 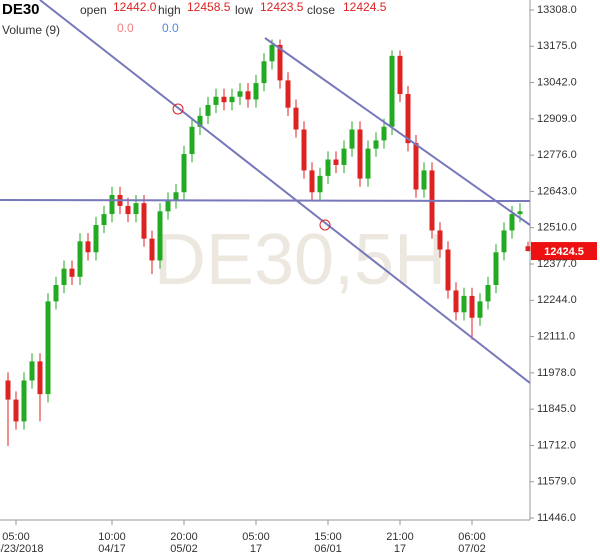 What do you see at coordinates (328, 549) in the screenshot?
I see `x-tick-sublabel: 06/01` at bounding box center [328, 549].